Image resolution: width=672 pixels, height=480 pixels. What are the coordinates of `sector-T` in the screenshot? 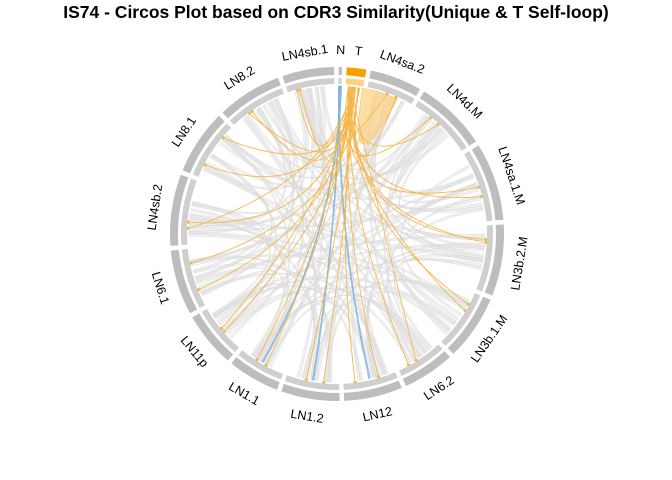 It's located at (356, 72).